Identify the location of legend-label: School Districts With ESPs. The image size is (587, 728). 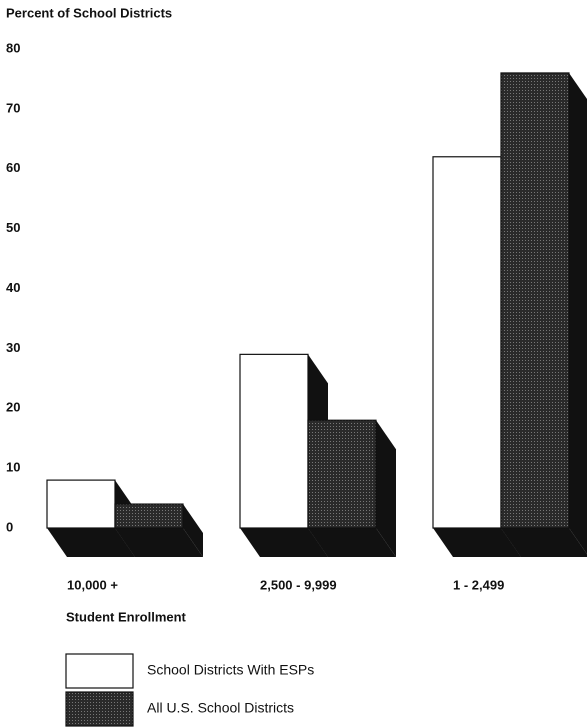
(230, 670).